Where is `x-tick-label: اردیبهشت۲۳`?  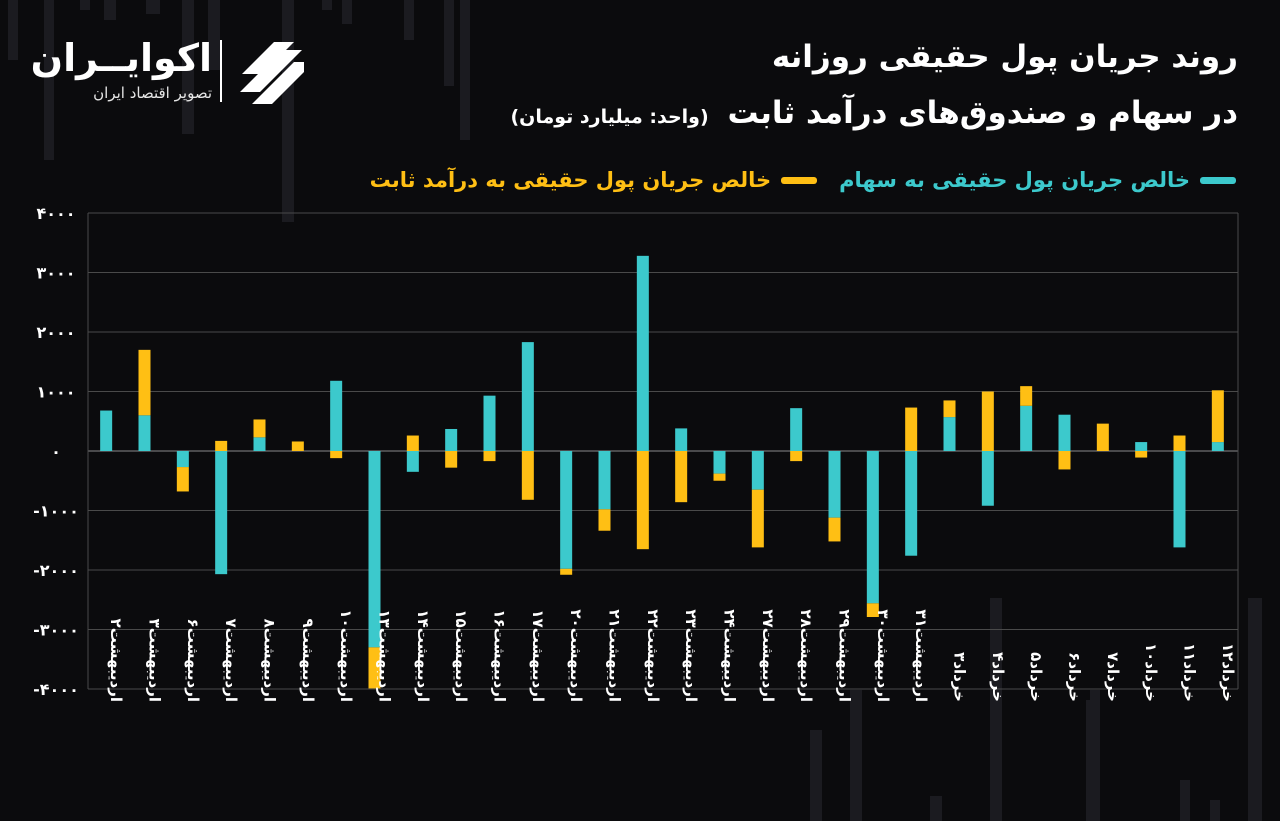 x-tick-label: اردیبهشت۲۳ is located at coordinates (691, 655).